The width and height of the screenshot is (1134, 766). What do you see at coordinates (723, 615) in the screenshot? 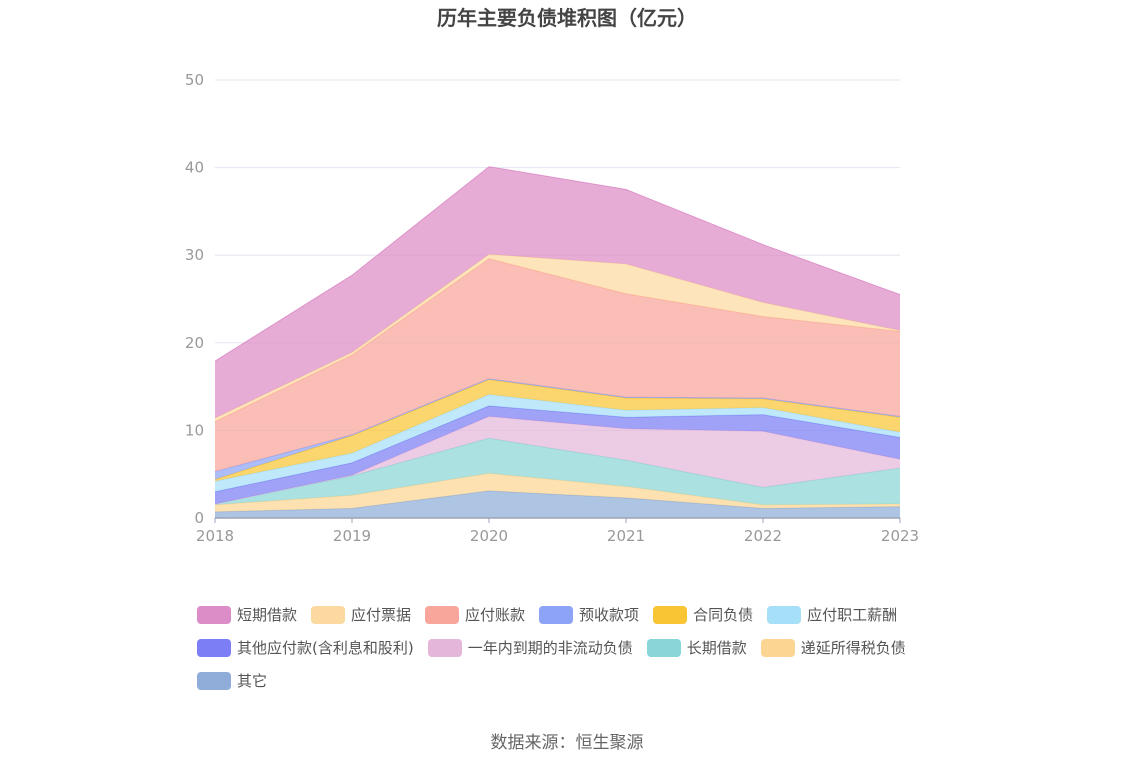
I see `legend-label: 合同负债` at bounding box center [723, 615].